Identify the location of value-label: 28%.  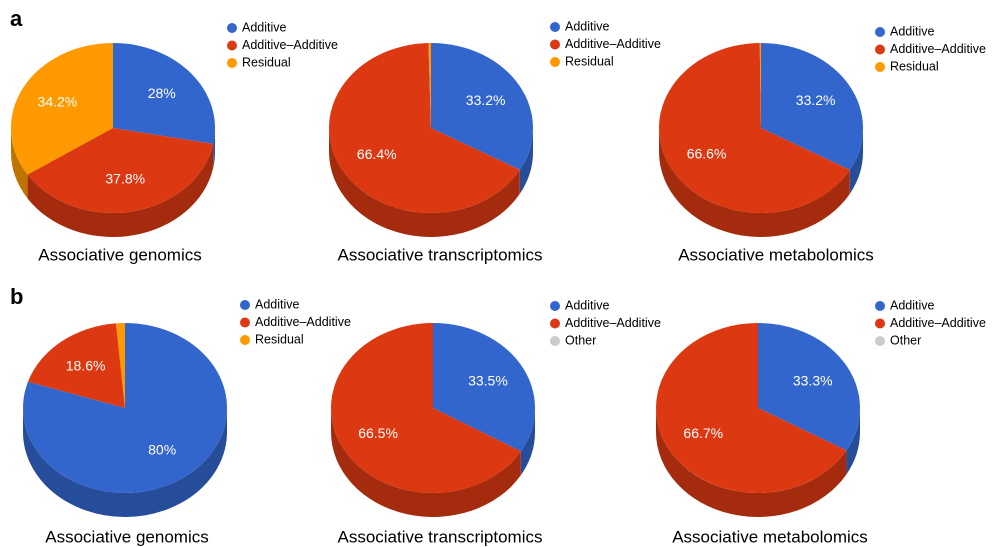
(162, 93).